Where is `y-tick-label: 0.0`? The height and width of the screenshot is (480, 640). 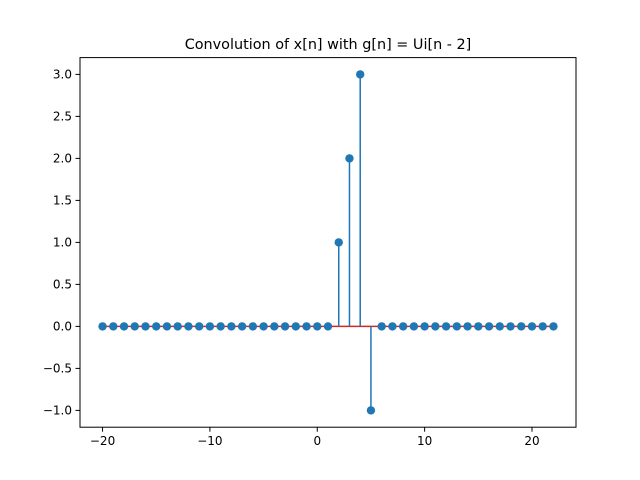
y-tick-label: 0.0 is located at coordinates (62, 327).